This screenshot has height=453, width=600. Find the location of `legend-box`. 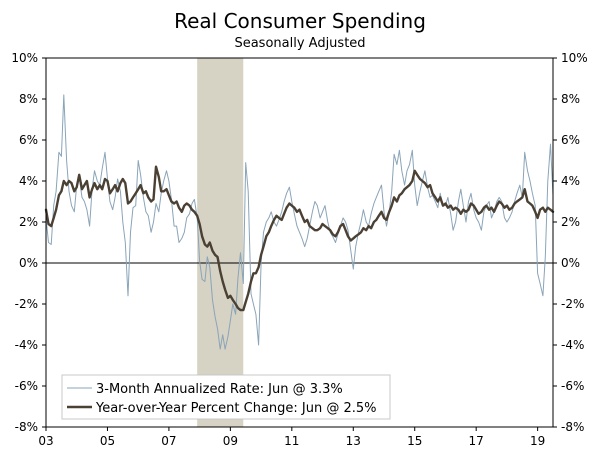

legend-box is located at coordinates (226, 397).